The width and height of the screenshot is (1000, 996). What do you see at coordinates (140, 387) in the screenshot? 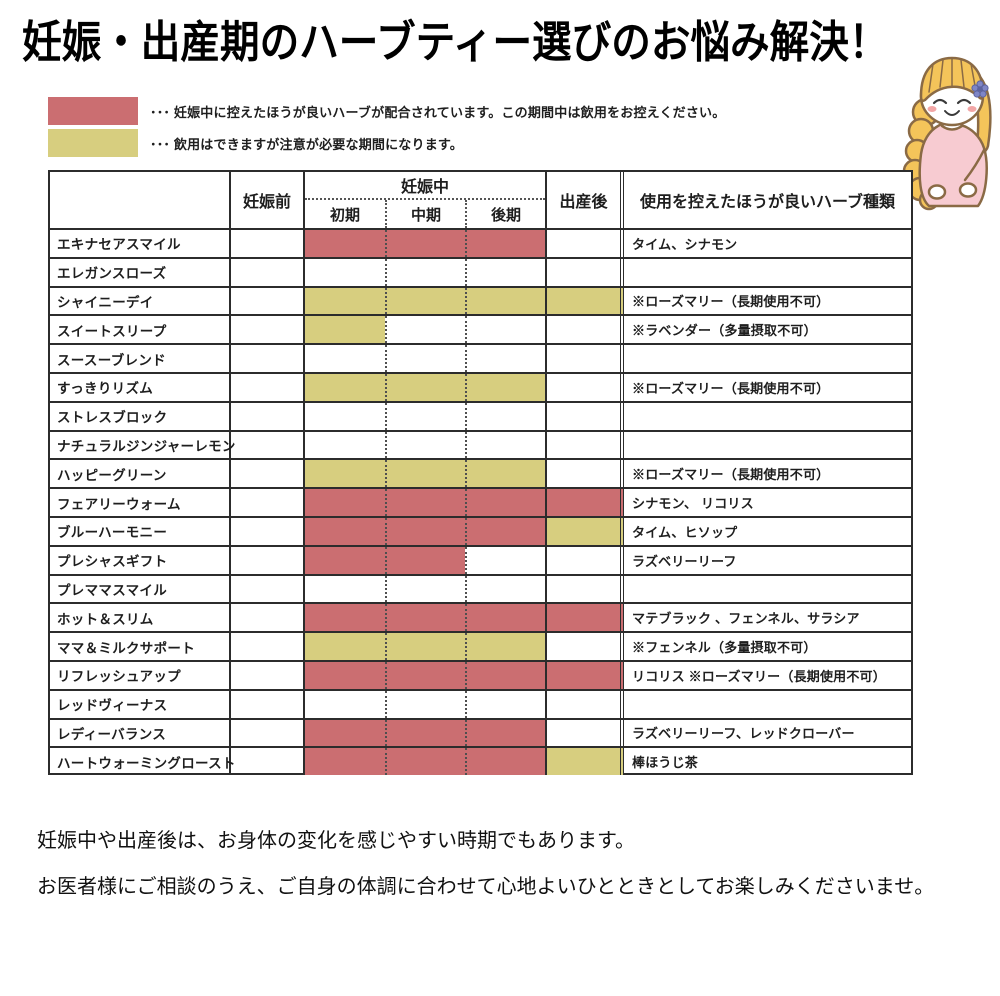
I see `product-name: すっきりリズム` at bounding box center [140, 387].